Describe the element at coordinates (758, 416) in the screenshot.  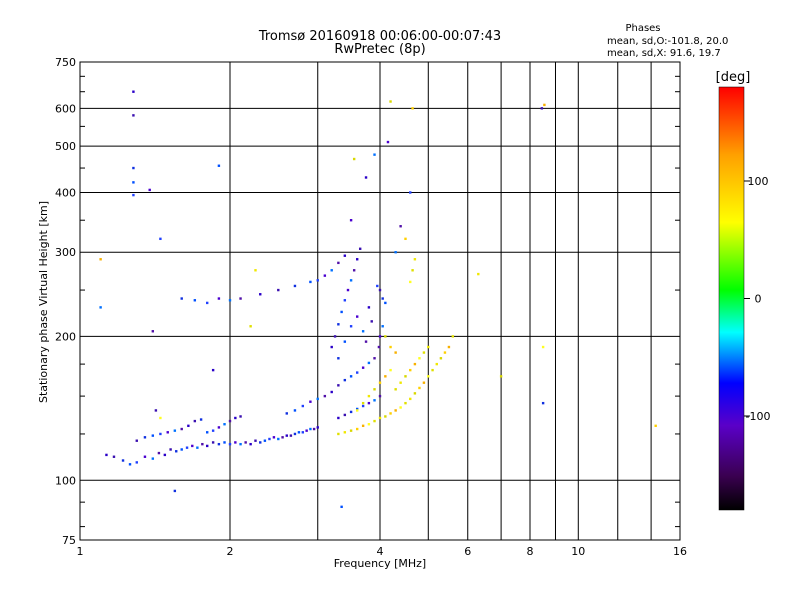
I see `colorbar-tick-label: -100` at that location.